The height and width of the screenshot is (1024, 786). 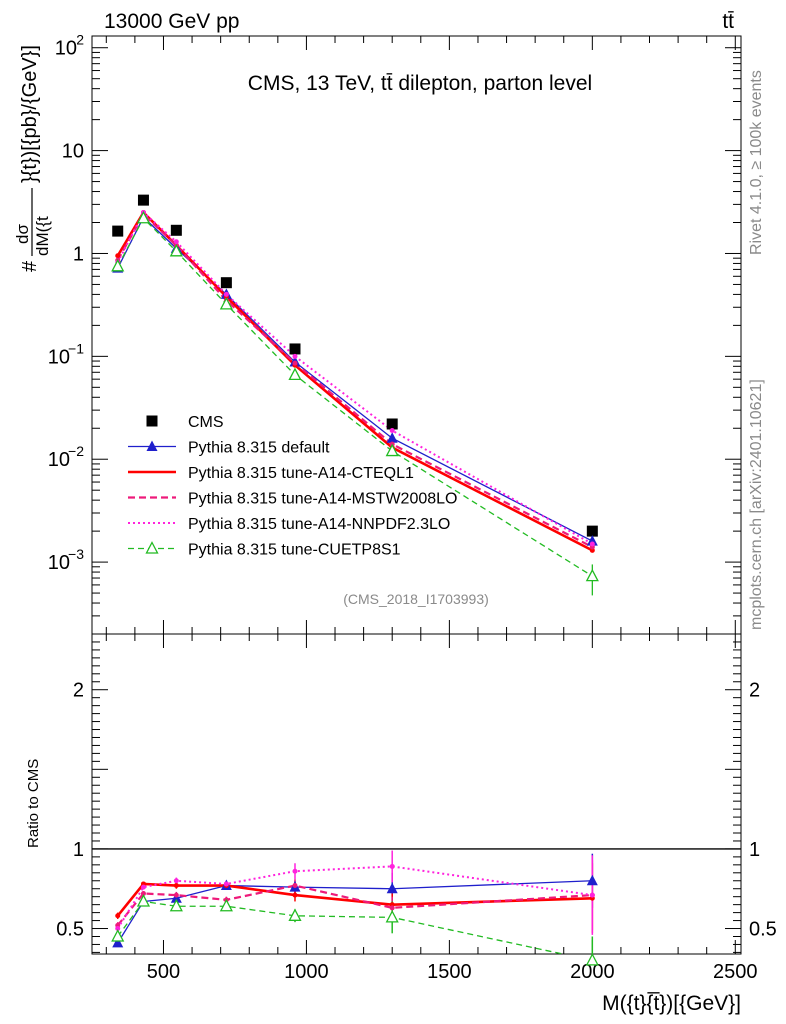 What do you see at coordinates (754, 850) in the screenshot?
I see `ratio-y-tick-label-right: 1` at bounding box center [754, 850].